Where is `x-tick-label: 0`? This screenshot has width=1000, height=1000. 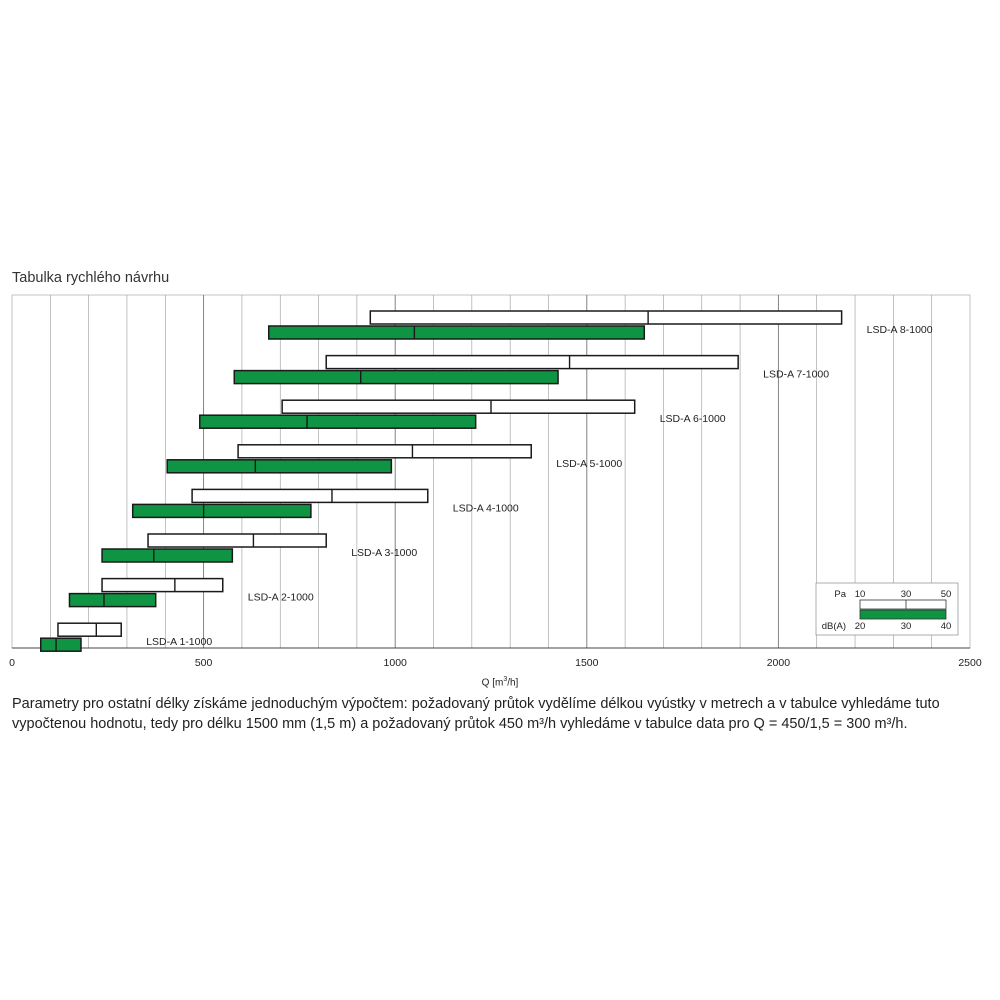 x-tick-label: 0 is located at coordinates (12, 663).